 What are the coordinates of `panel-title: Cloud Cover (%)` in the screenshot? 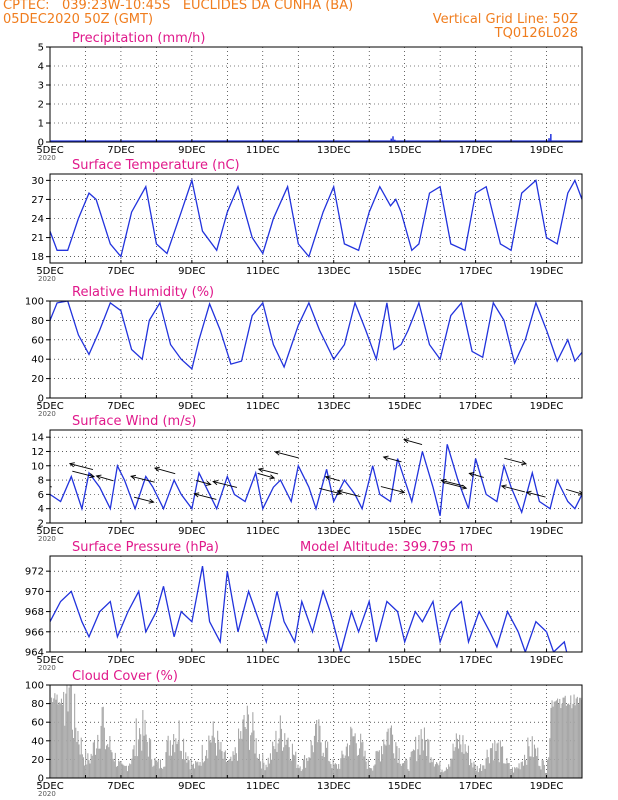 It's located at (125, 676).